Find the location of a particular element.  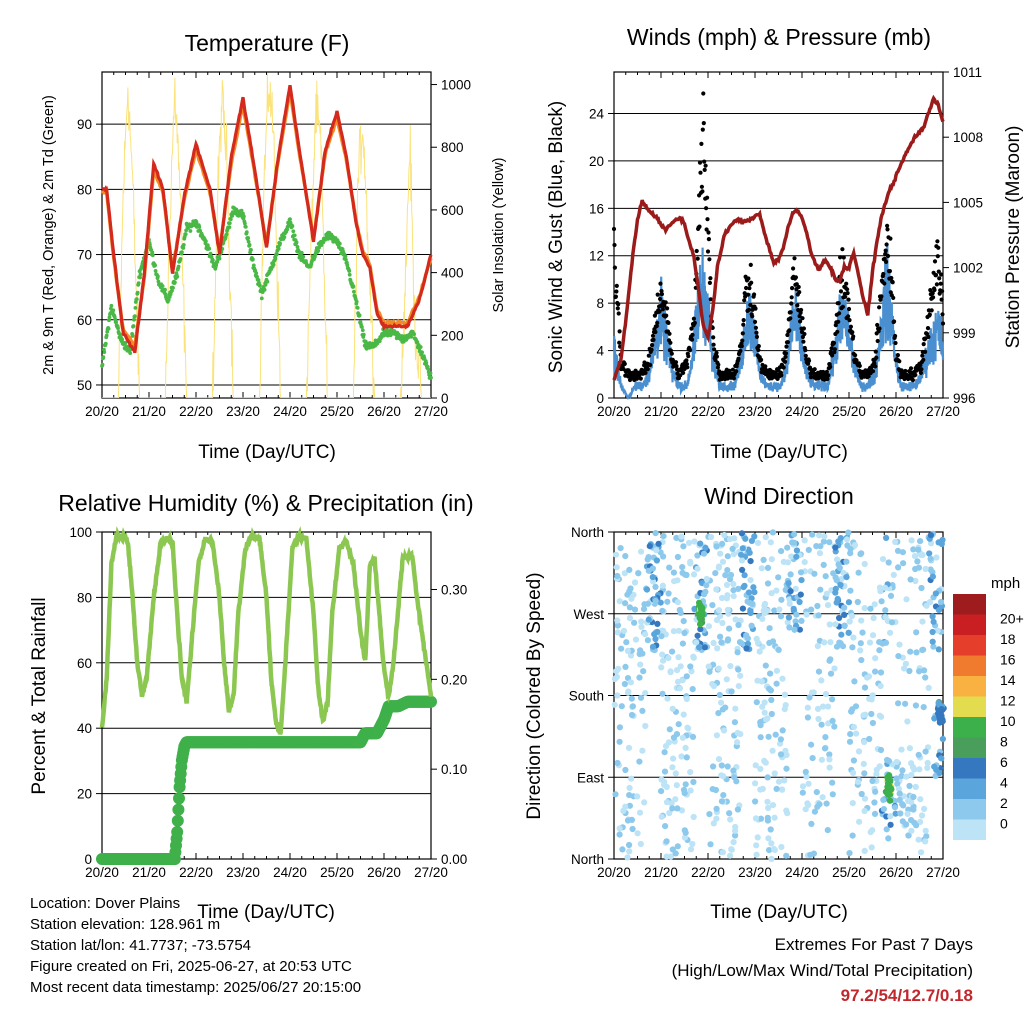

x-tick-label: 22/20 is located at coordinates (196, 411).